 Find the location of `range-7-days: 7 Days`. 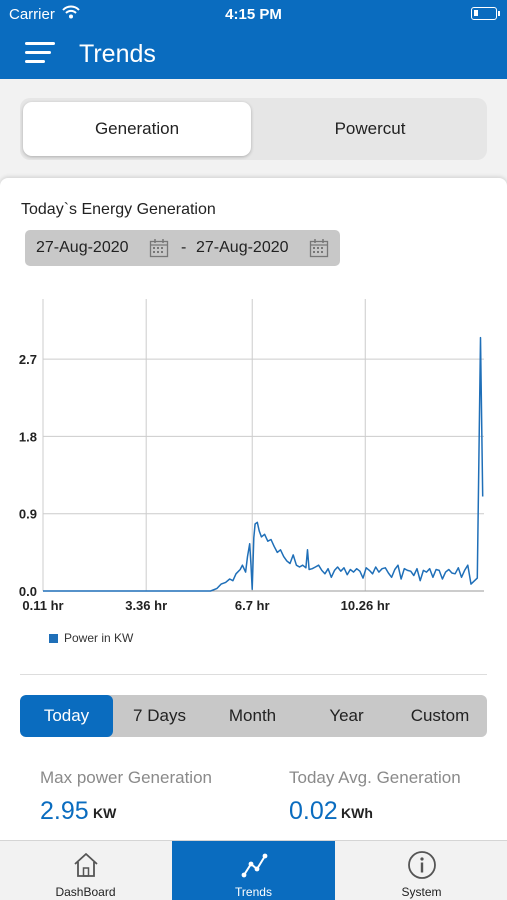

range-7-days: 7 Days is located at coordinates (159, 715).